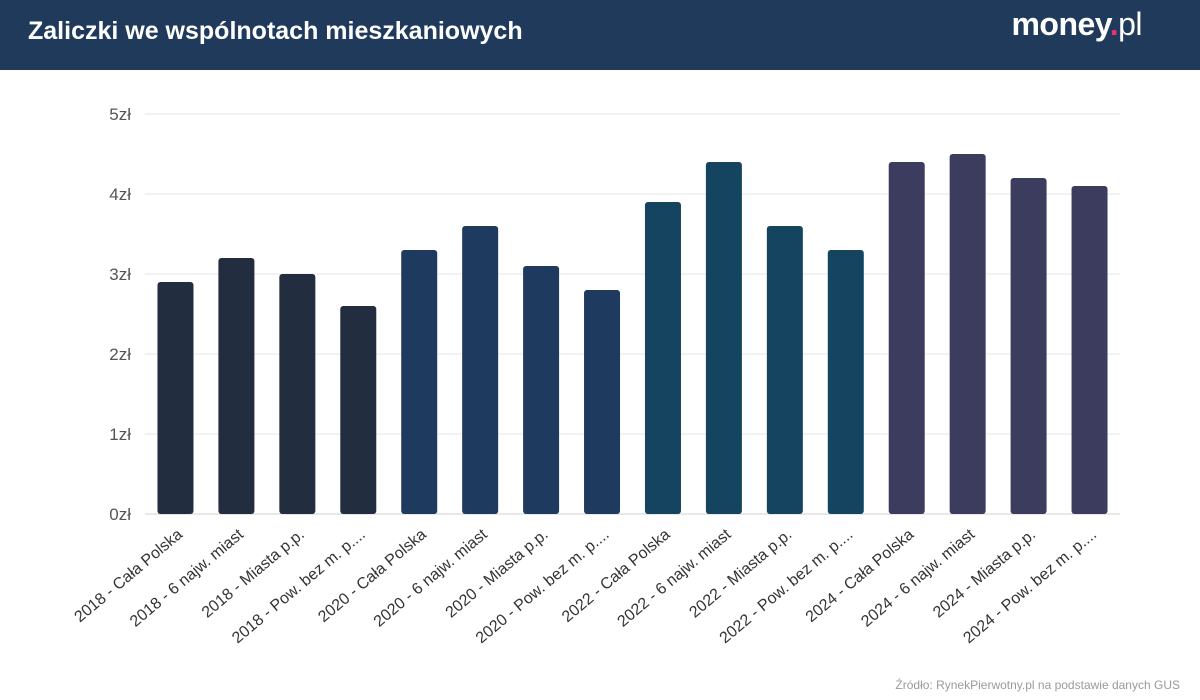 The height and width of the screenshot is (700, 1200). Describe the element at coordinates (120, 314) in the screenshot. I see `y-axis-ticks: 0zł 1zł 2zł 3zł 4zł 5zł` at that location.